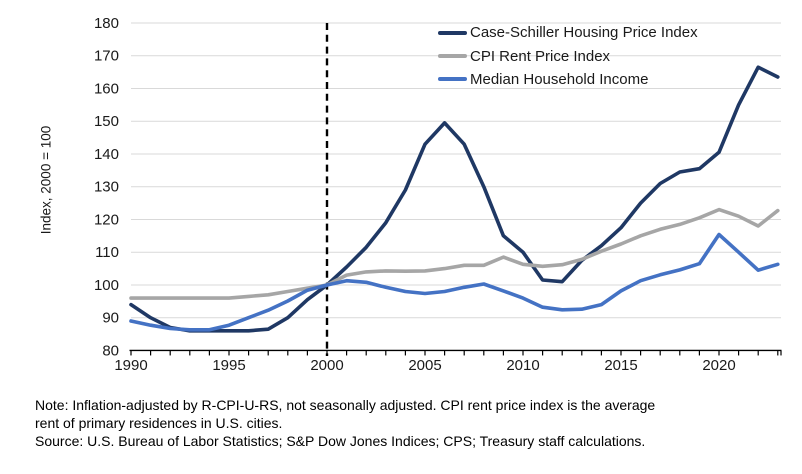 The image size is (802, 474). Describe the element at coordinates (326, 365) in the screenshot. I see `x-tick-label-2000: 2000` at that location.